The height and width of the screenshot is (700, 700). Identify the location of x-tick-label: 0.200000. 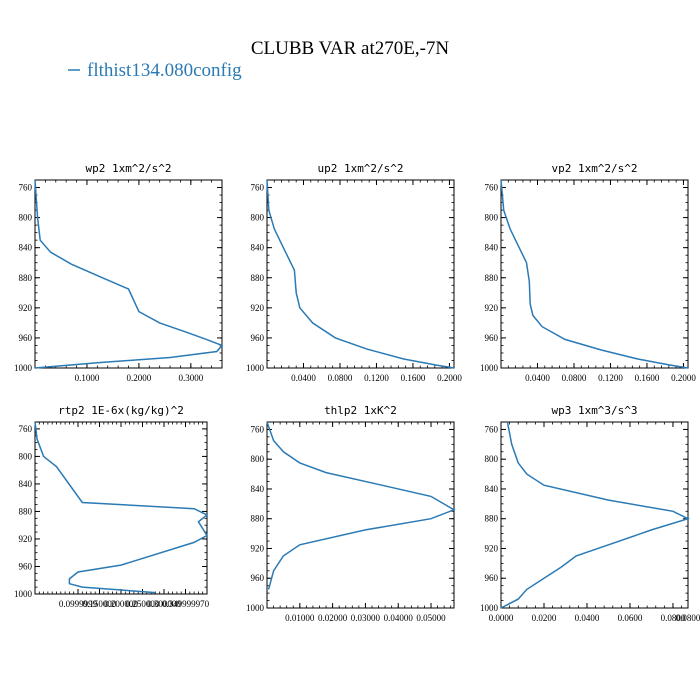
(121, 604).